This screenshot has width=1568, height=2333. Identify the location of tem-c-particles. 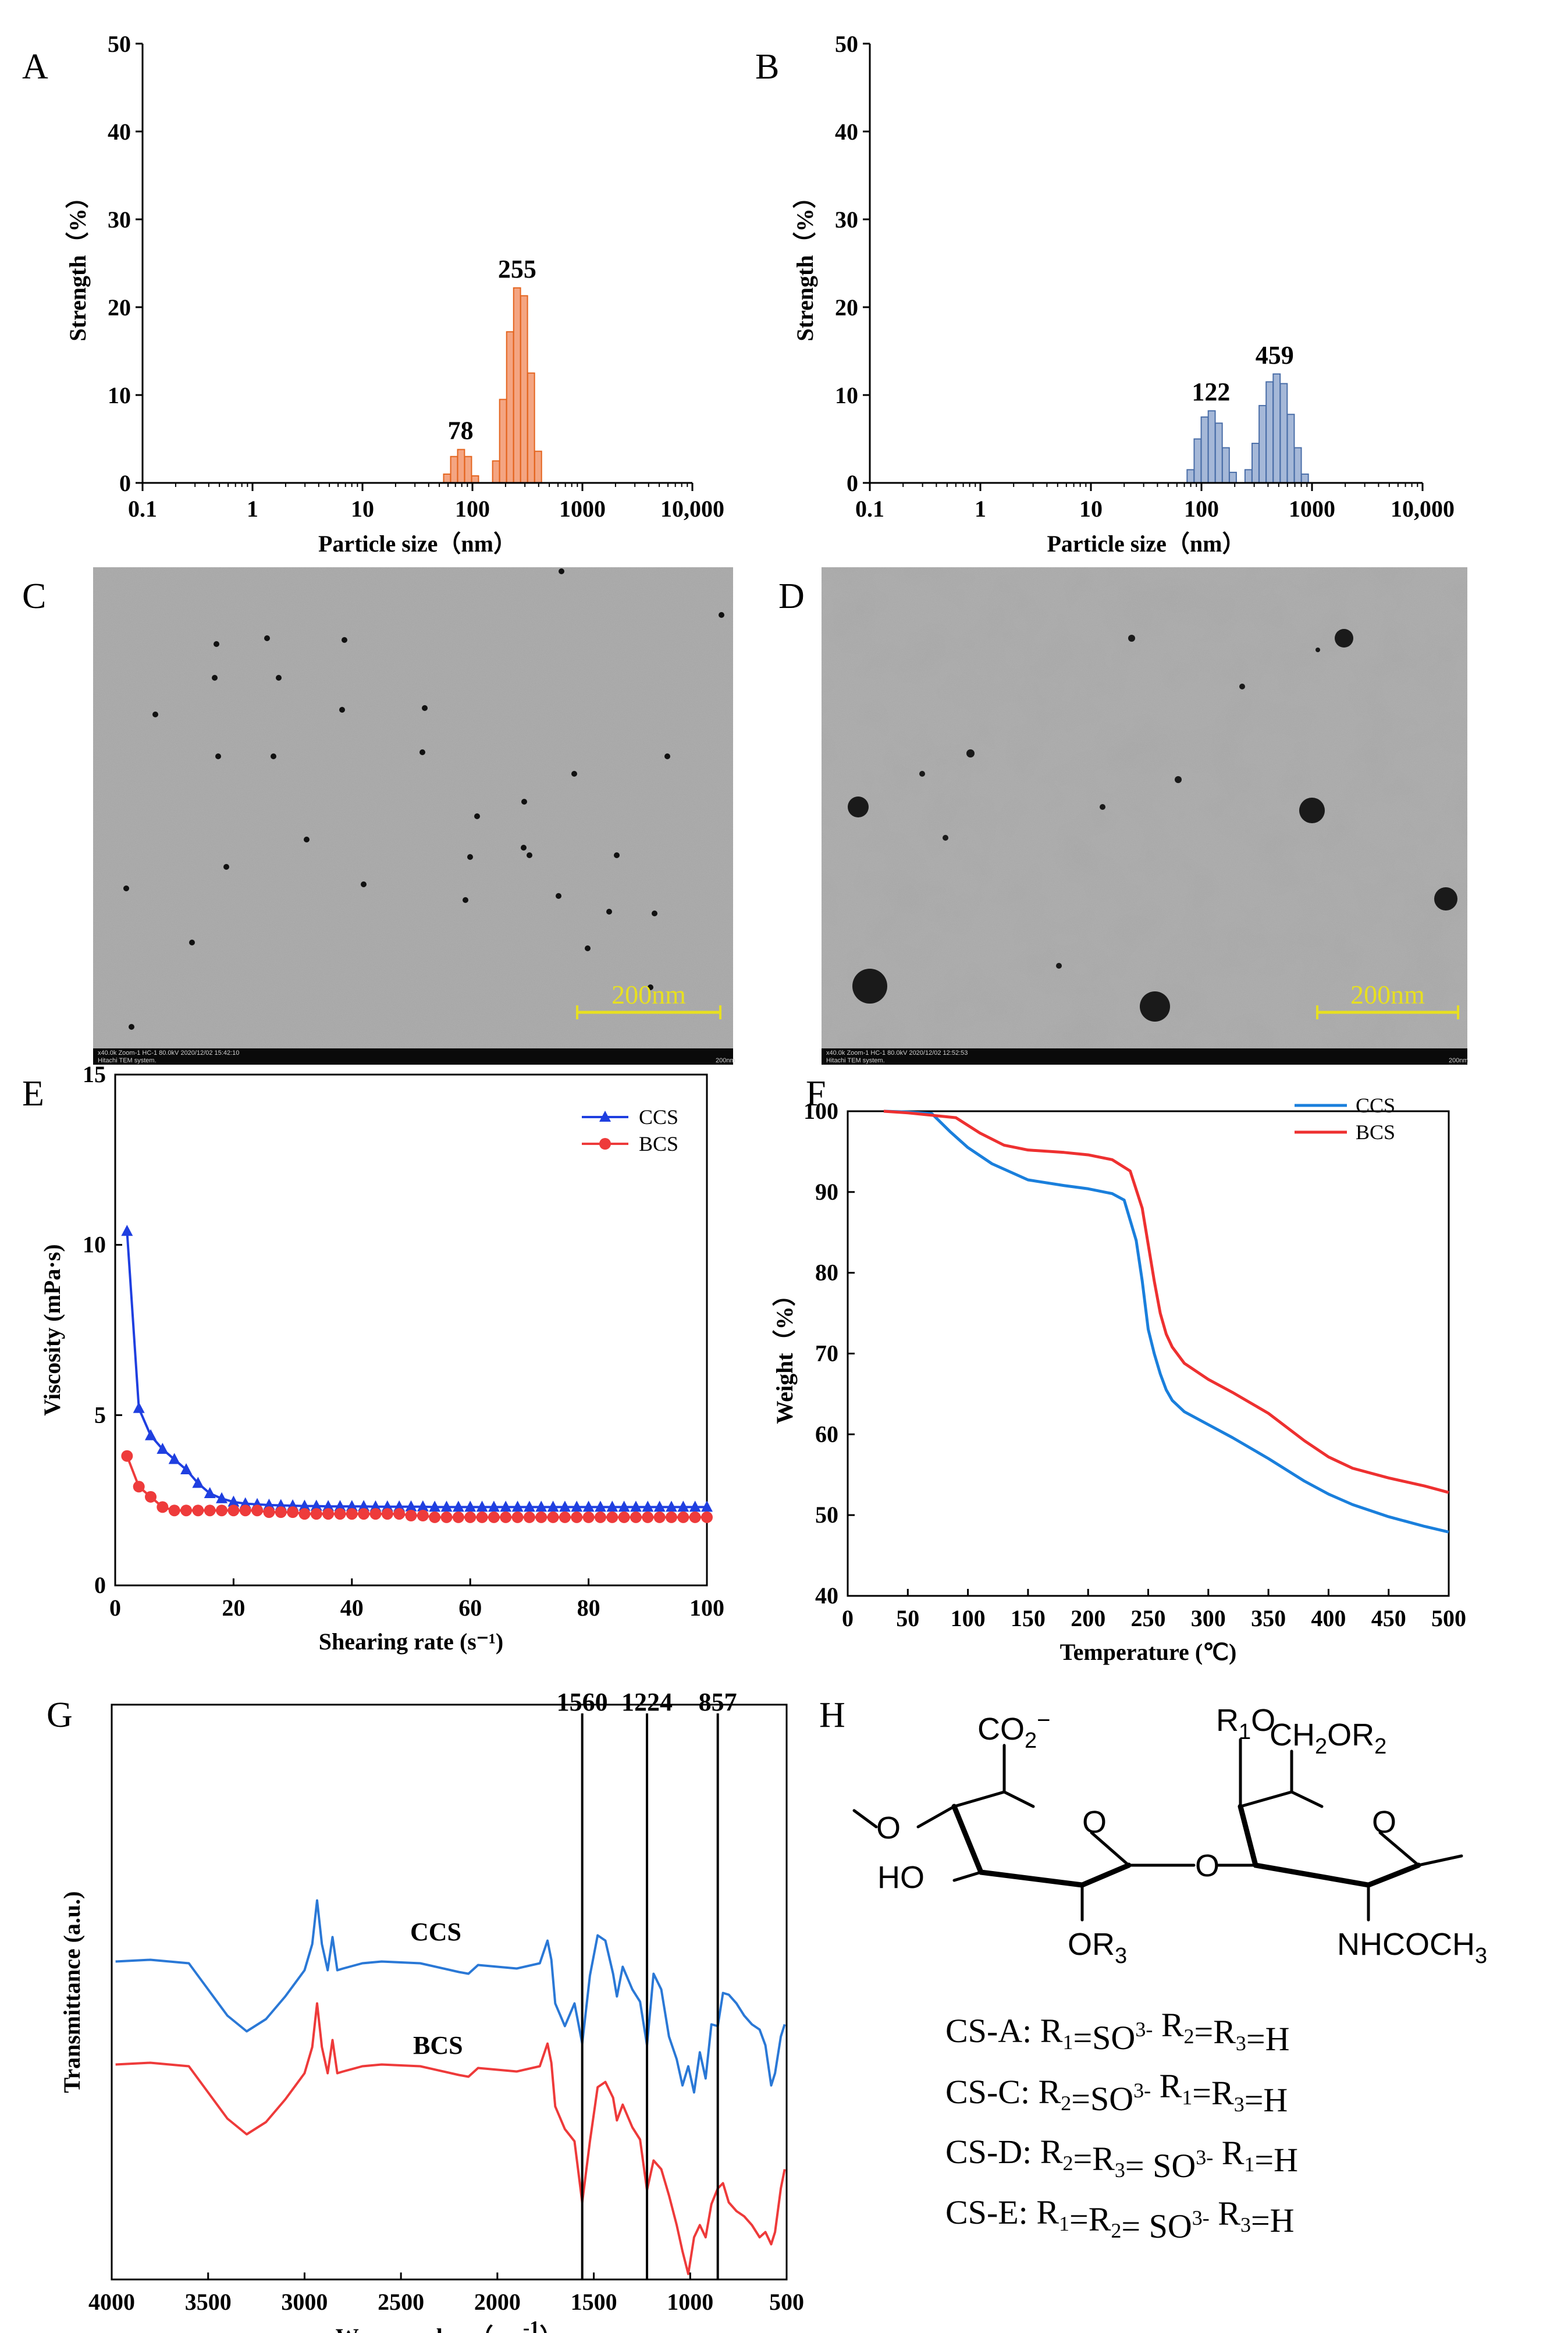
(423, 799).